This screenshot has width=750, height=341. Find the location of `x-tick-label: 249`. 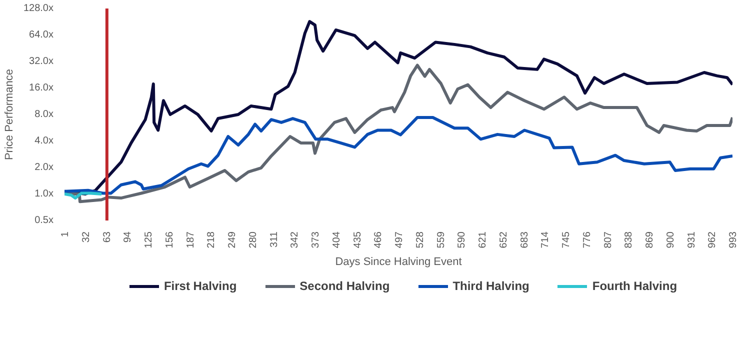

x-tick-label: 249 is located at coordinates (232, 239).